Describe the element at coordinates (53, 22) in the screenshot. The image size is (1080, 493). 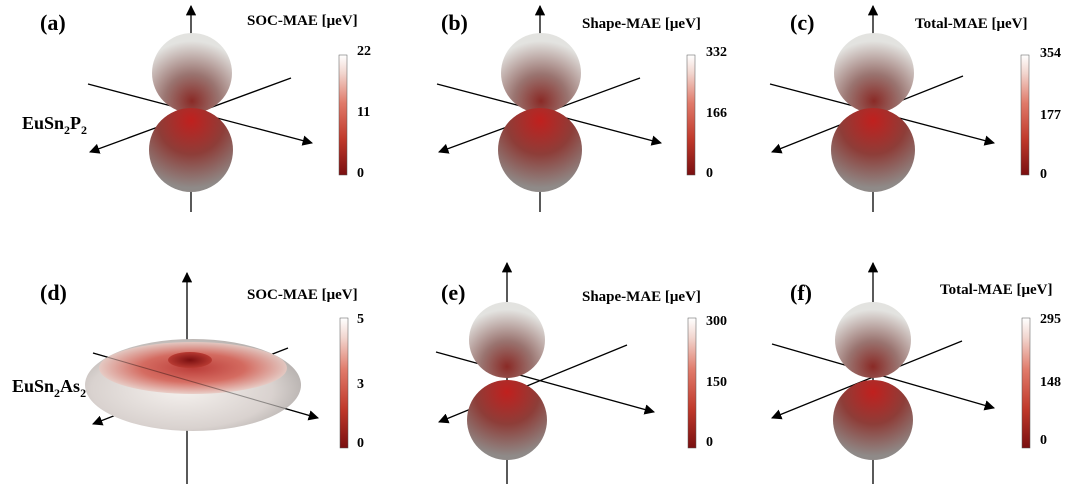
I see `panel-label-a: (a)` at that location.